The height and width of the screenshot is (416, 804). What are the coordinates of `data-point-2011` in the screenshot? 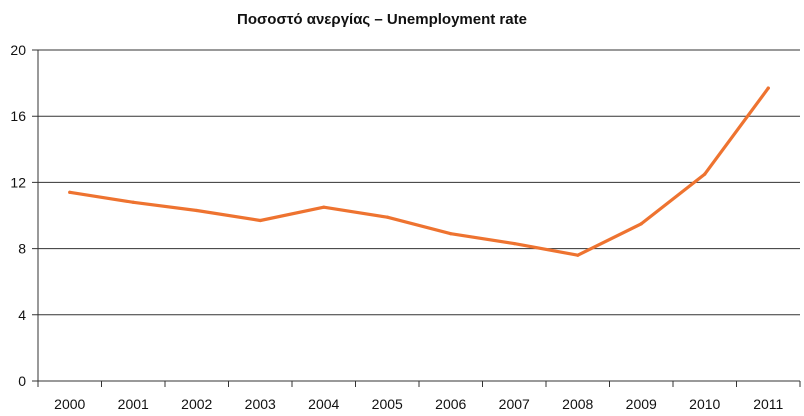 It's located at (768, 88).